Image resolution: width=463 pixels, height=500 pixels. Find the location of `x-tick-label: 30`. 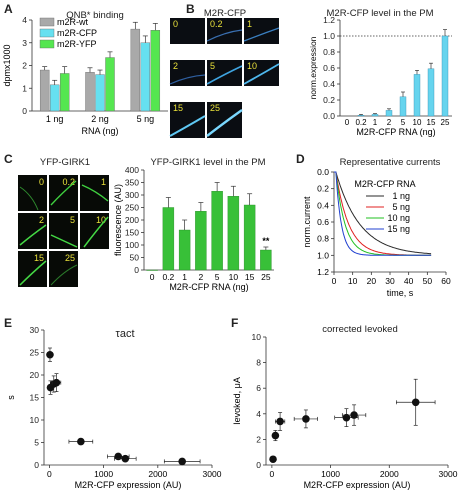

x-tick-label: 30 is located at coordinates (390, 281).